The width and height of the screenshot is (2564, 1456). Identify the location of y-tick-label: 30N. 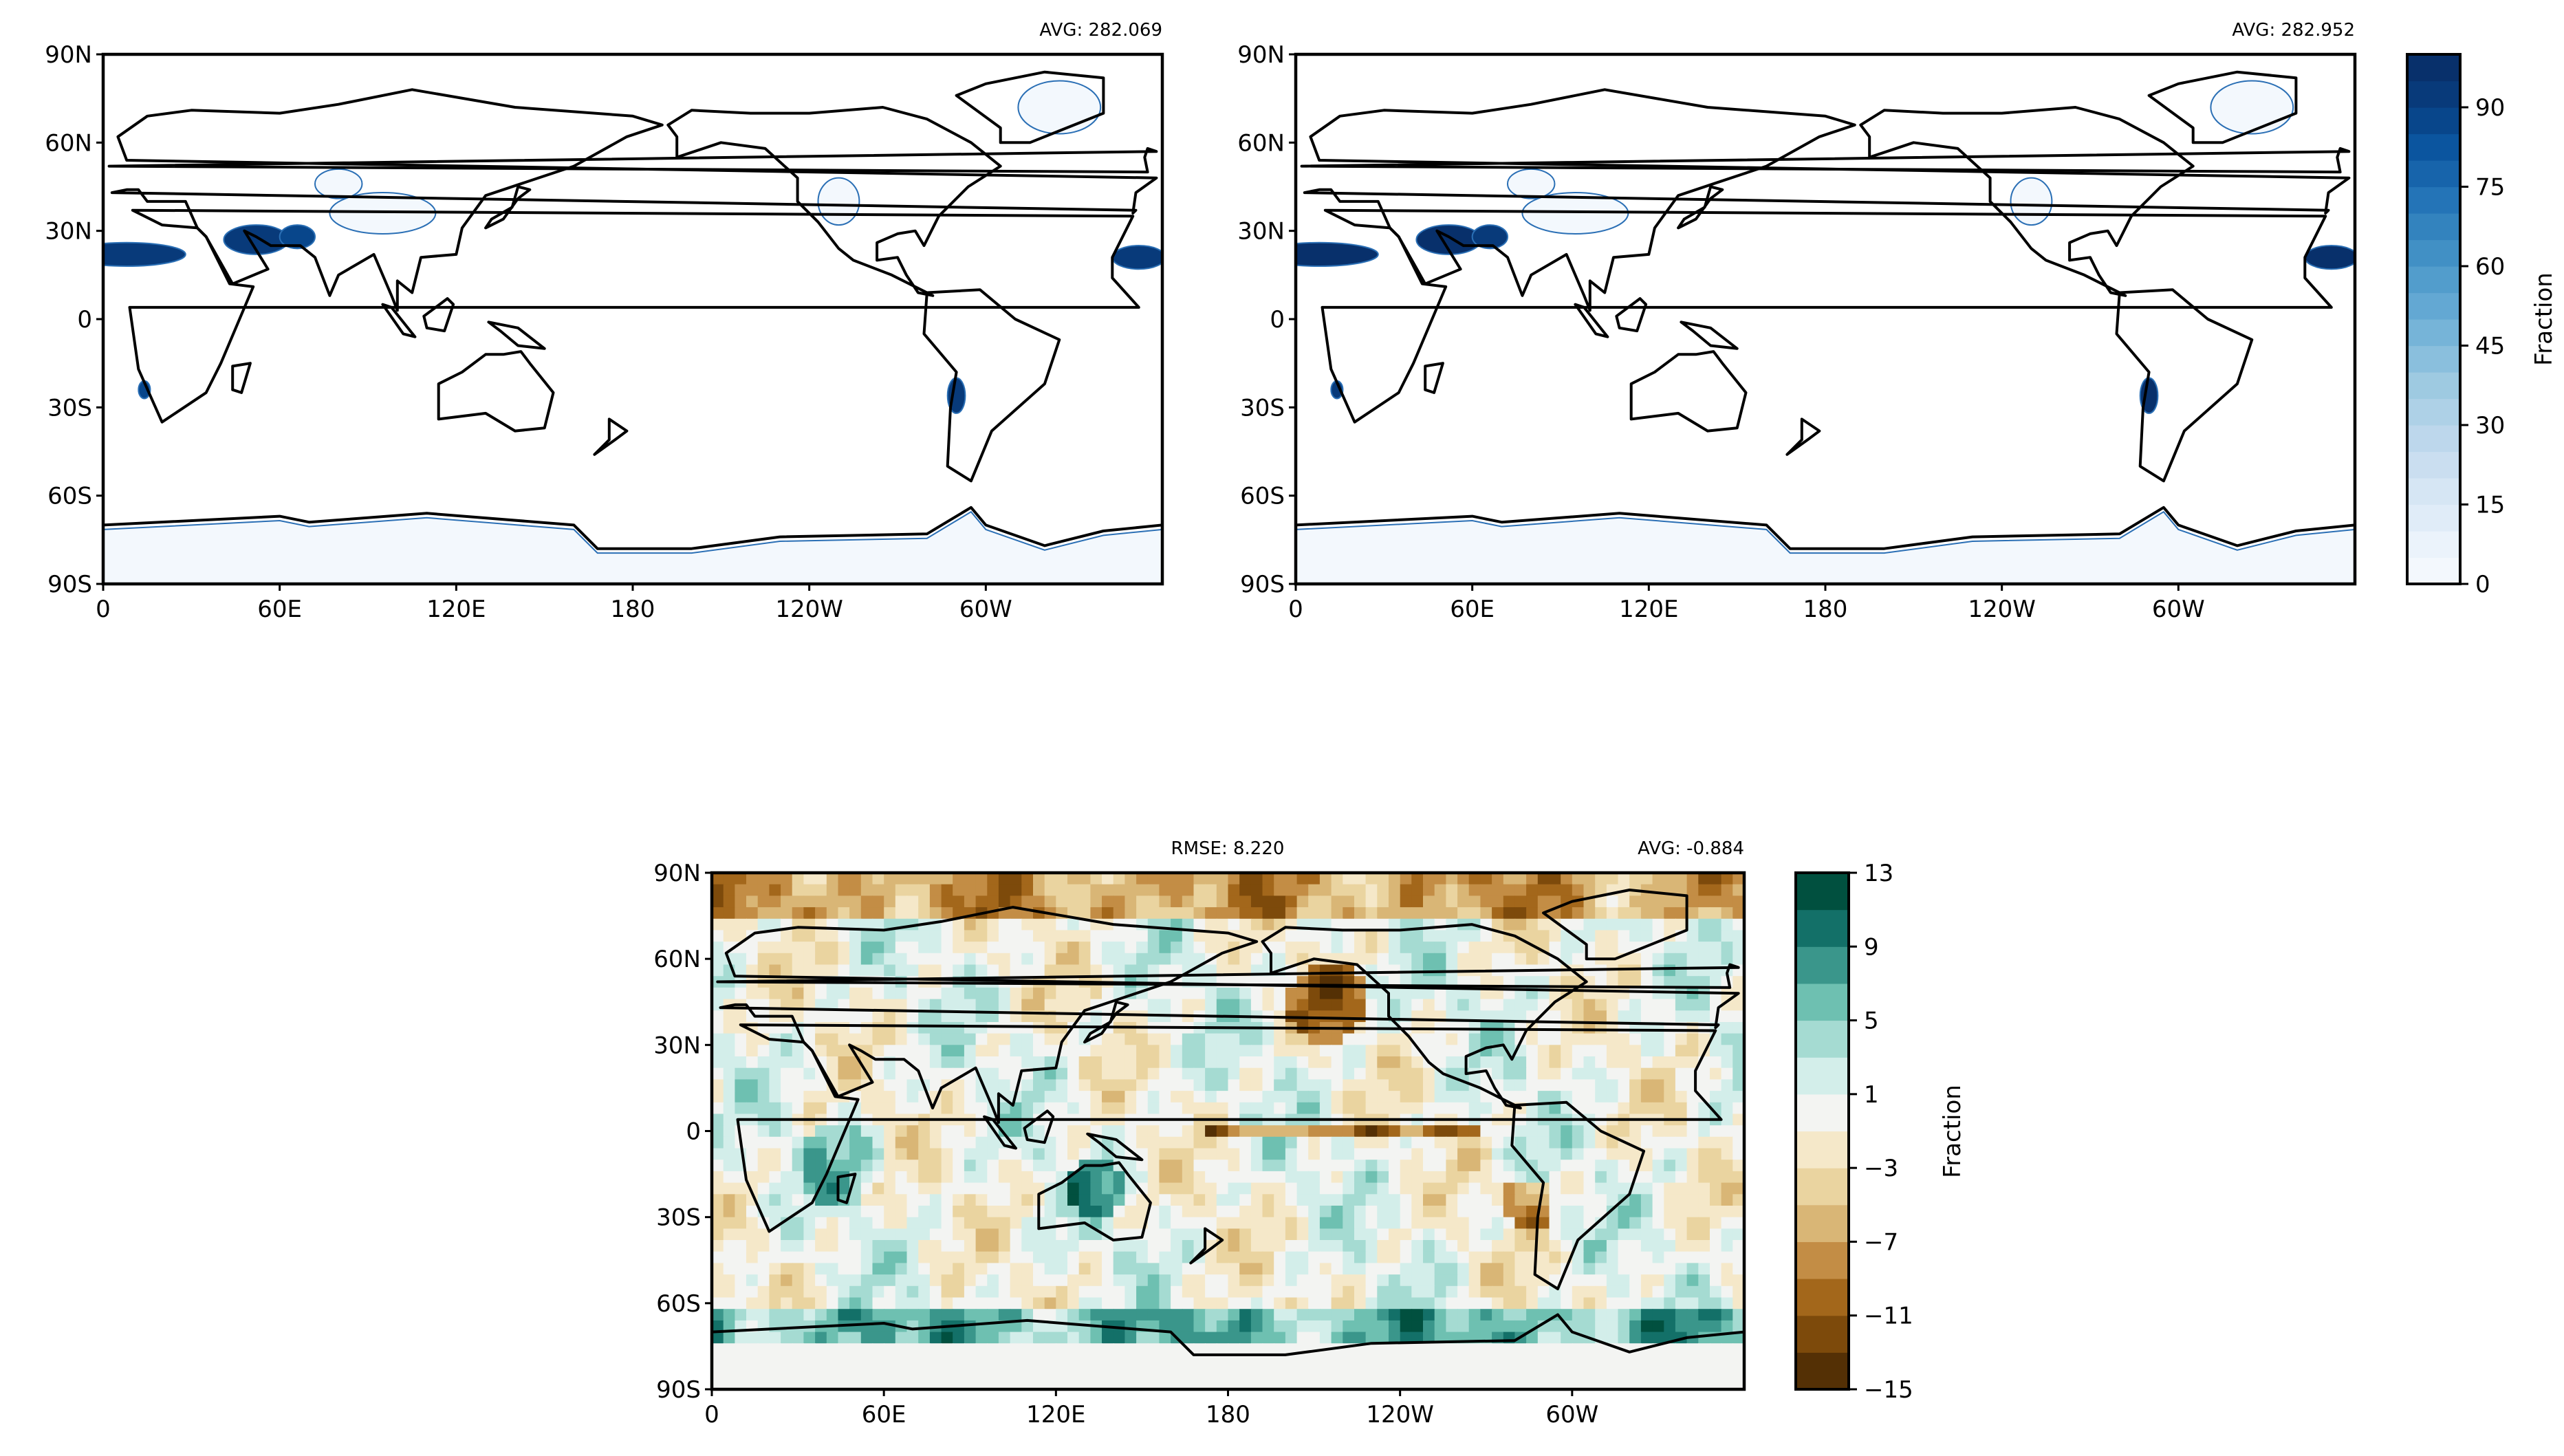
(677, 1045).